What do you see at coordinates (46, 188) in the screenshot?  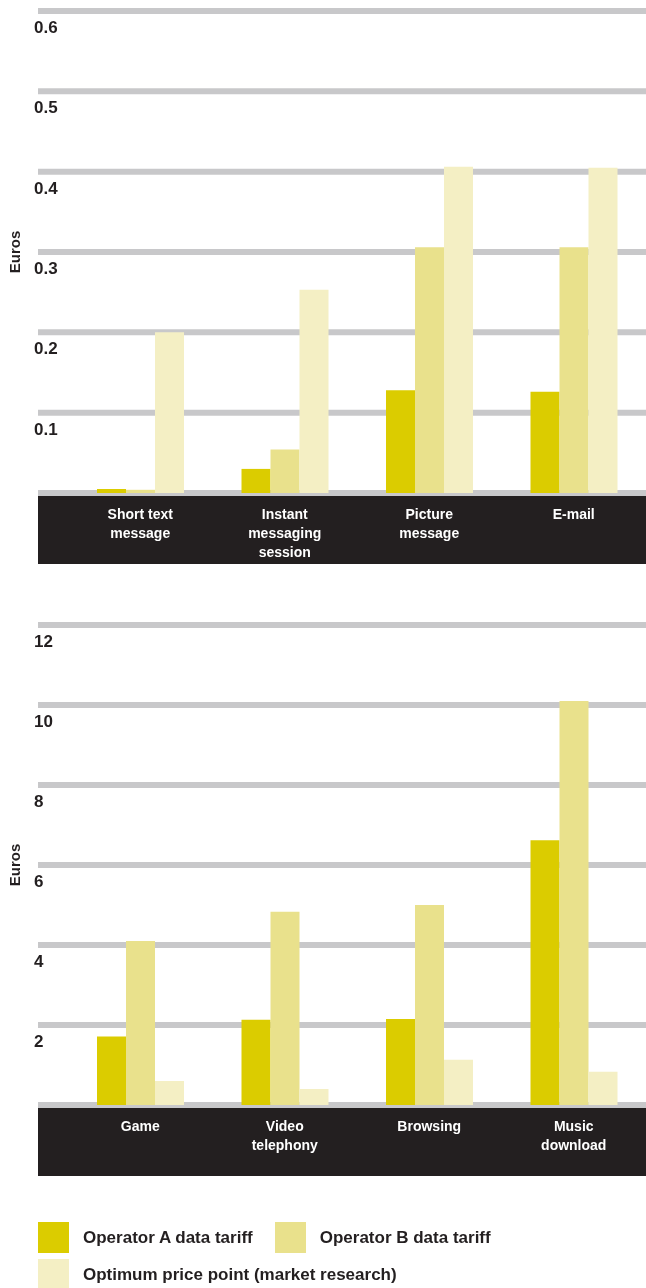 I see `y-tick-label: 0.4` at bounding box center [46, 188].